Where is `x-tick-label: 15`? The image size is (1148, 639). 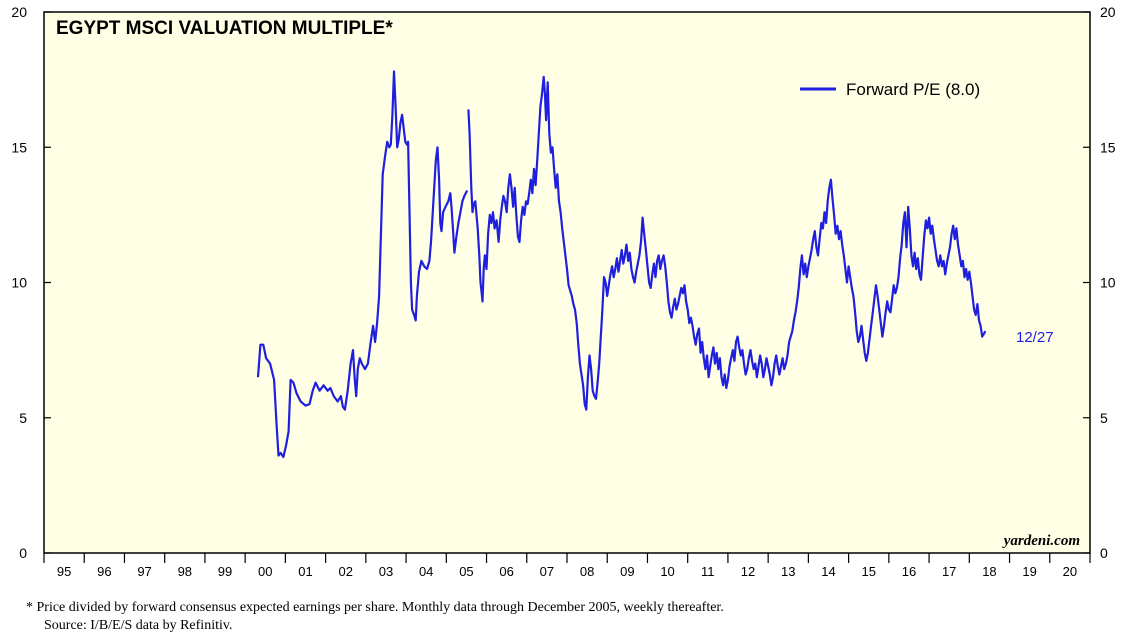 x-tick-label: 15 is located at coordinates (868, 571).